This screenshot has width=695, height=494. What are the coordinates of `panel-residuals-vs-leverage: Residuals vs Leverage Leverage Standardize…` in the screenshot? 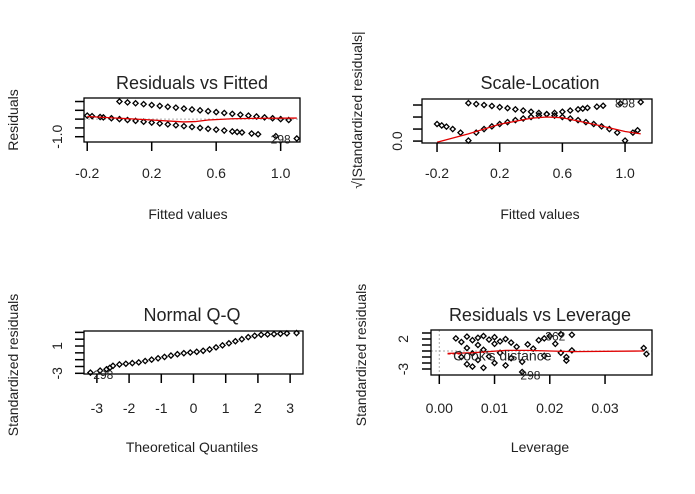 It's located at (503, 369).